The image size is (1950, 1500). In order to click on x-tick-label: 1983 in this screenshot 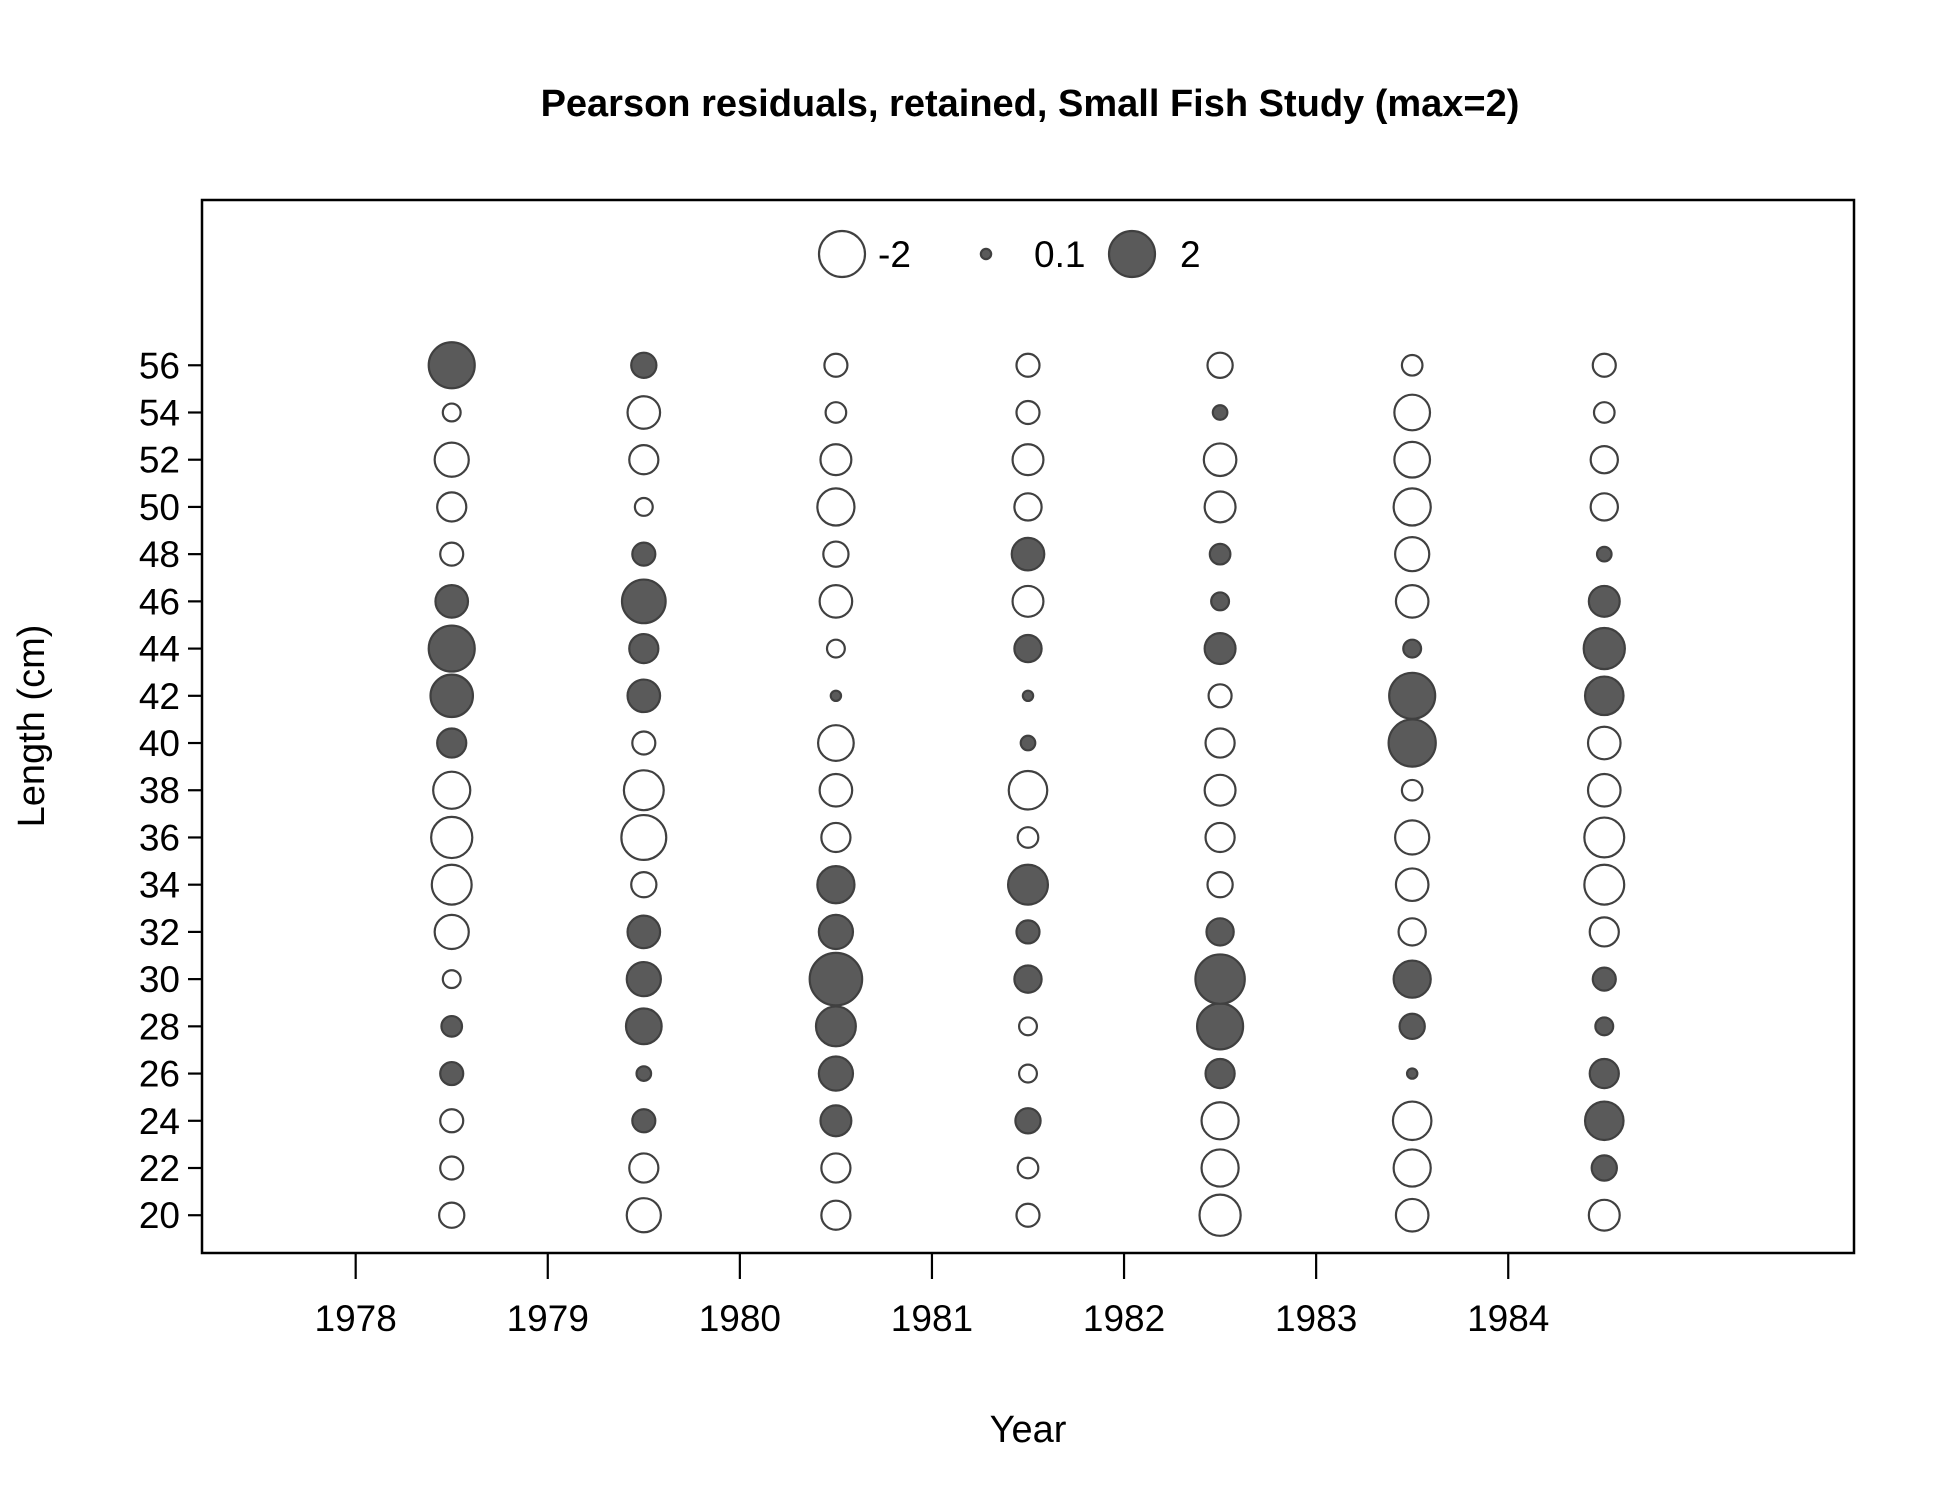, I will do `click(1316, 1318)`.